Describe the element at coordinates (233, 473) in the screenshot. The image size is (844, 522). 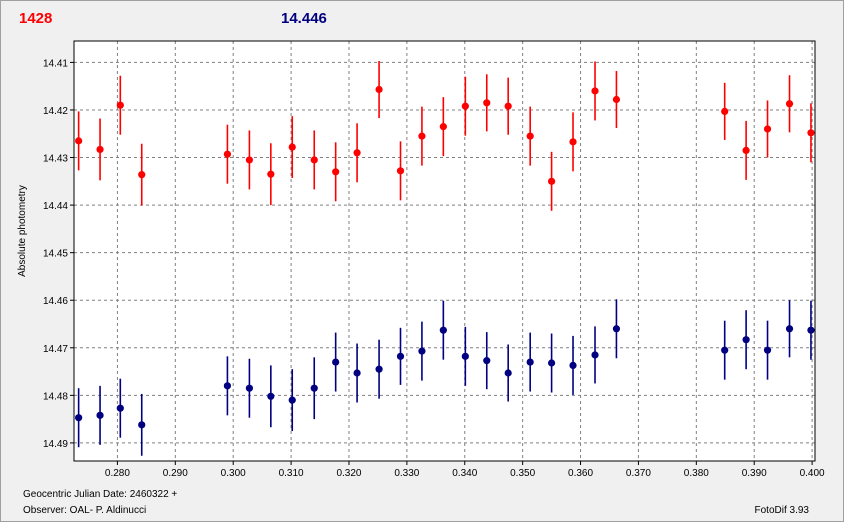
I see `x-tick-label: 0.300` at that location.